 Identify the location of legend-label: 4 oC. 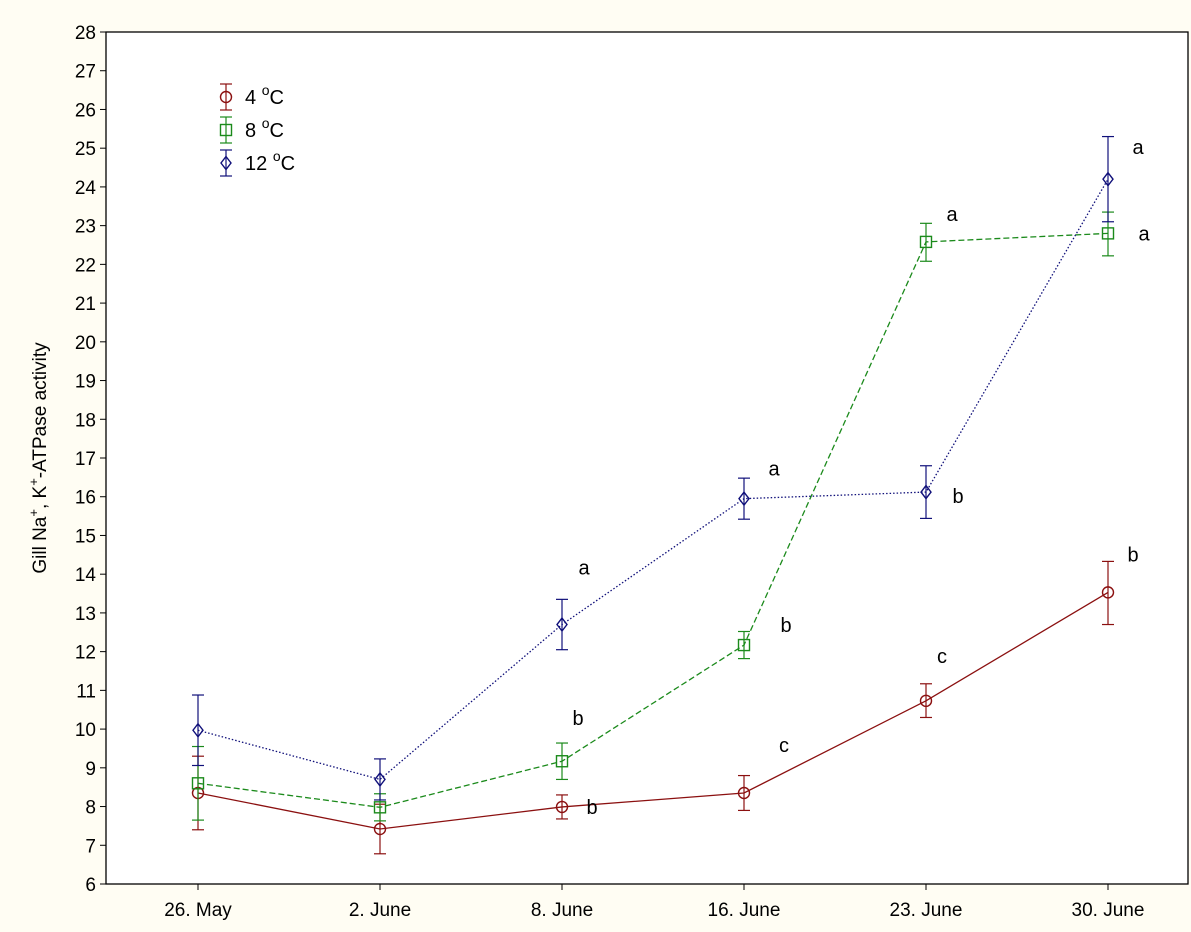
(264, 95).